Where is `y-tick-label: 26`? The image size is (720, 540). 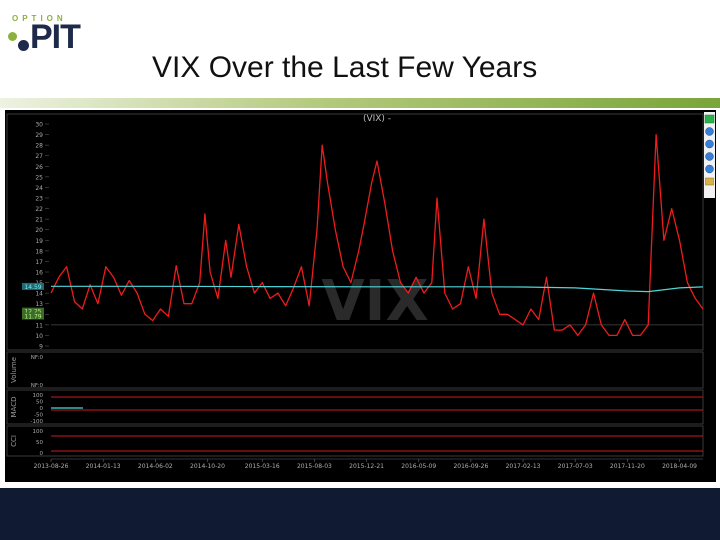
y-tick-label: 26 is located at coordinates (39, 167).